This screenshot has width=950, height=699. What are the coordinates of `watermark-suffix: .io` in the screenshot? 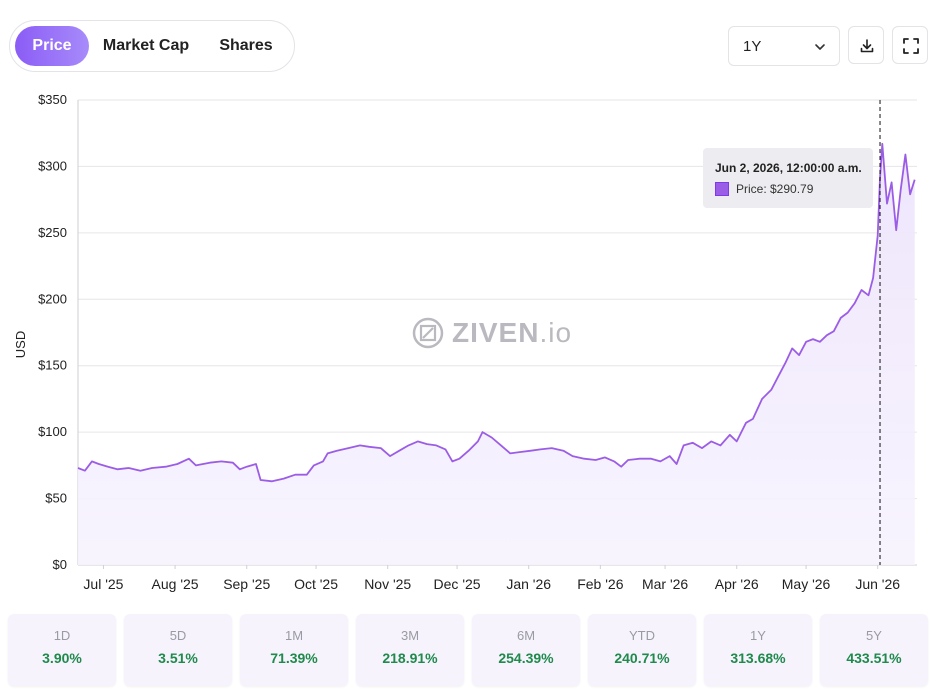 It's located at (556, 332).